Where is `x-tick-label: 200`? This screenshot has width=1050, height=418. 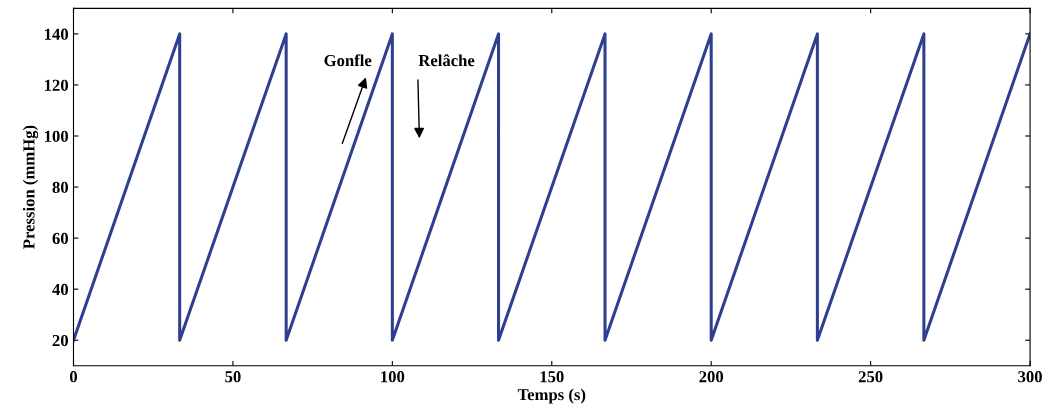
x-tick-label: 200 is located at coordinates (711, 377).